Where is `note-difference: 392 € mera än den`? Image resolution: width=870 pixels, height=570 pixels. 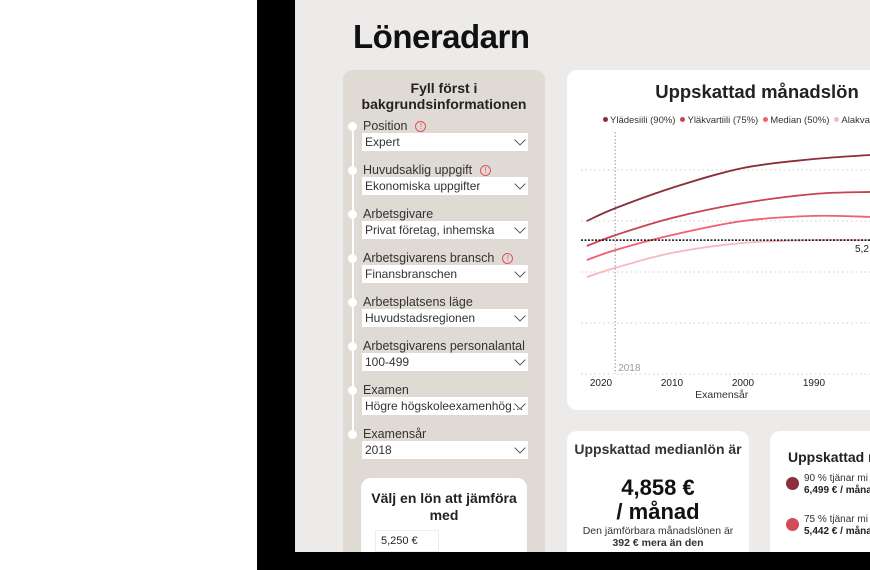
note-difference: 392 € mera än den is located at coordinates (658, 543).